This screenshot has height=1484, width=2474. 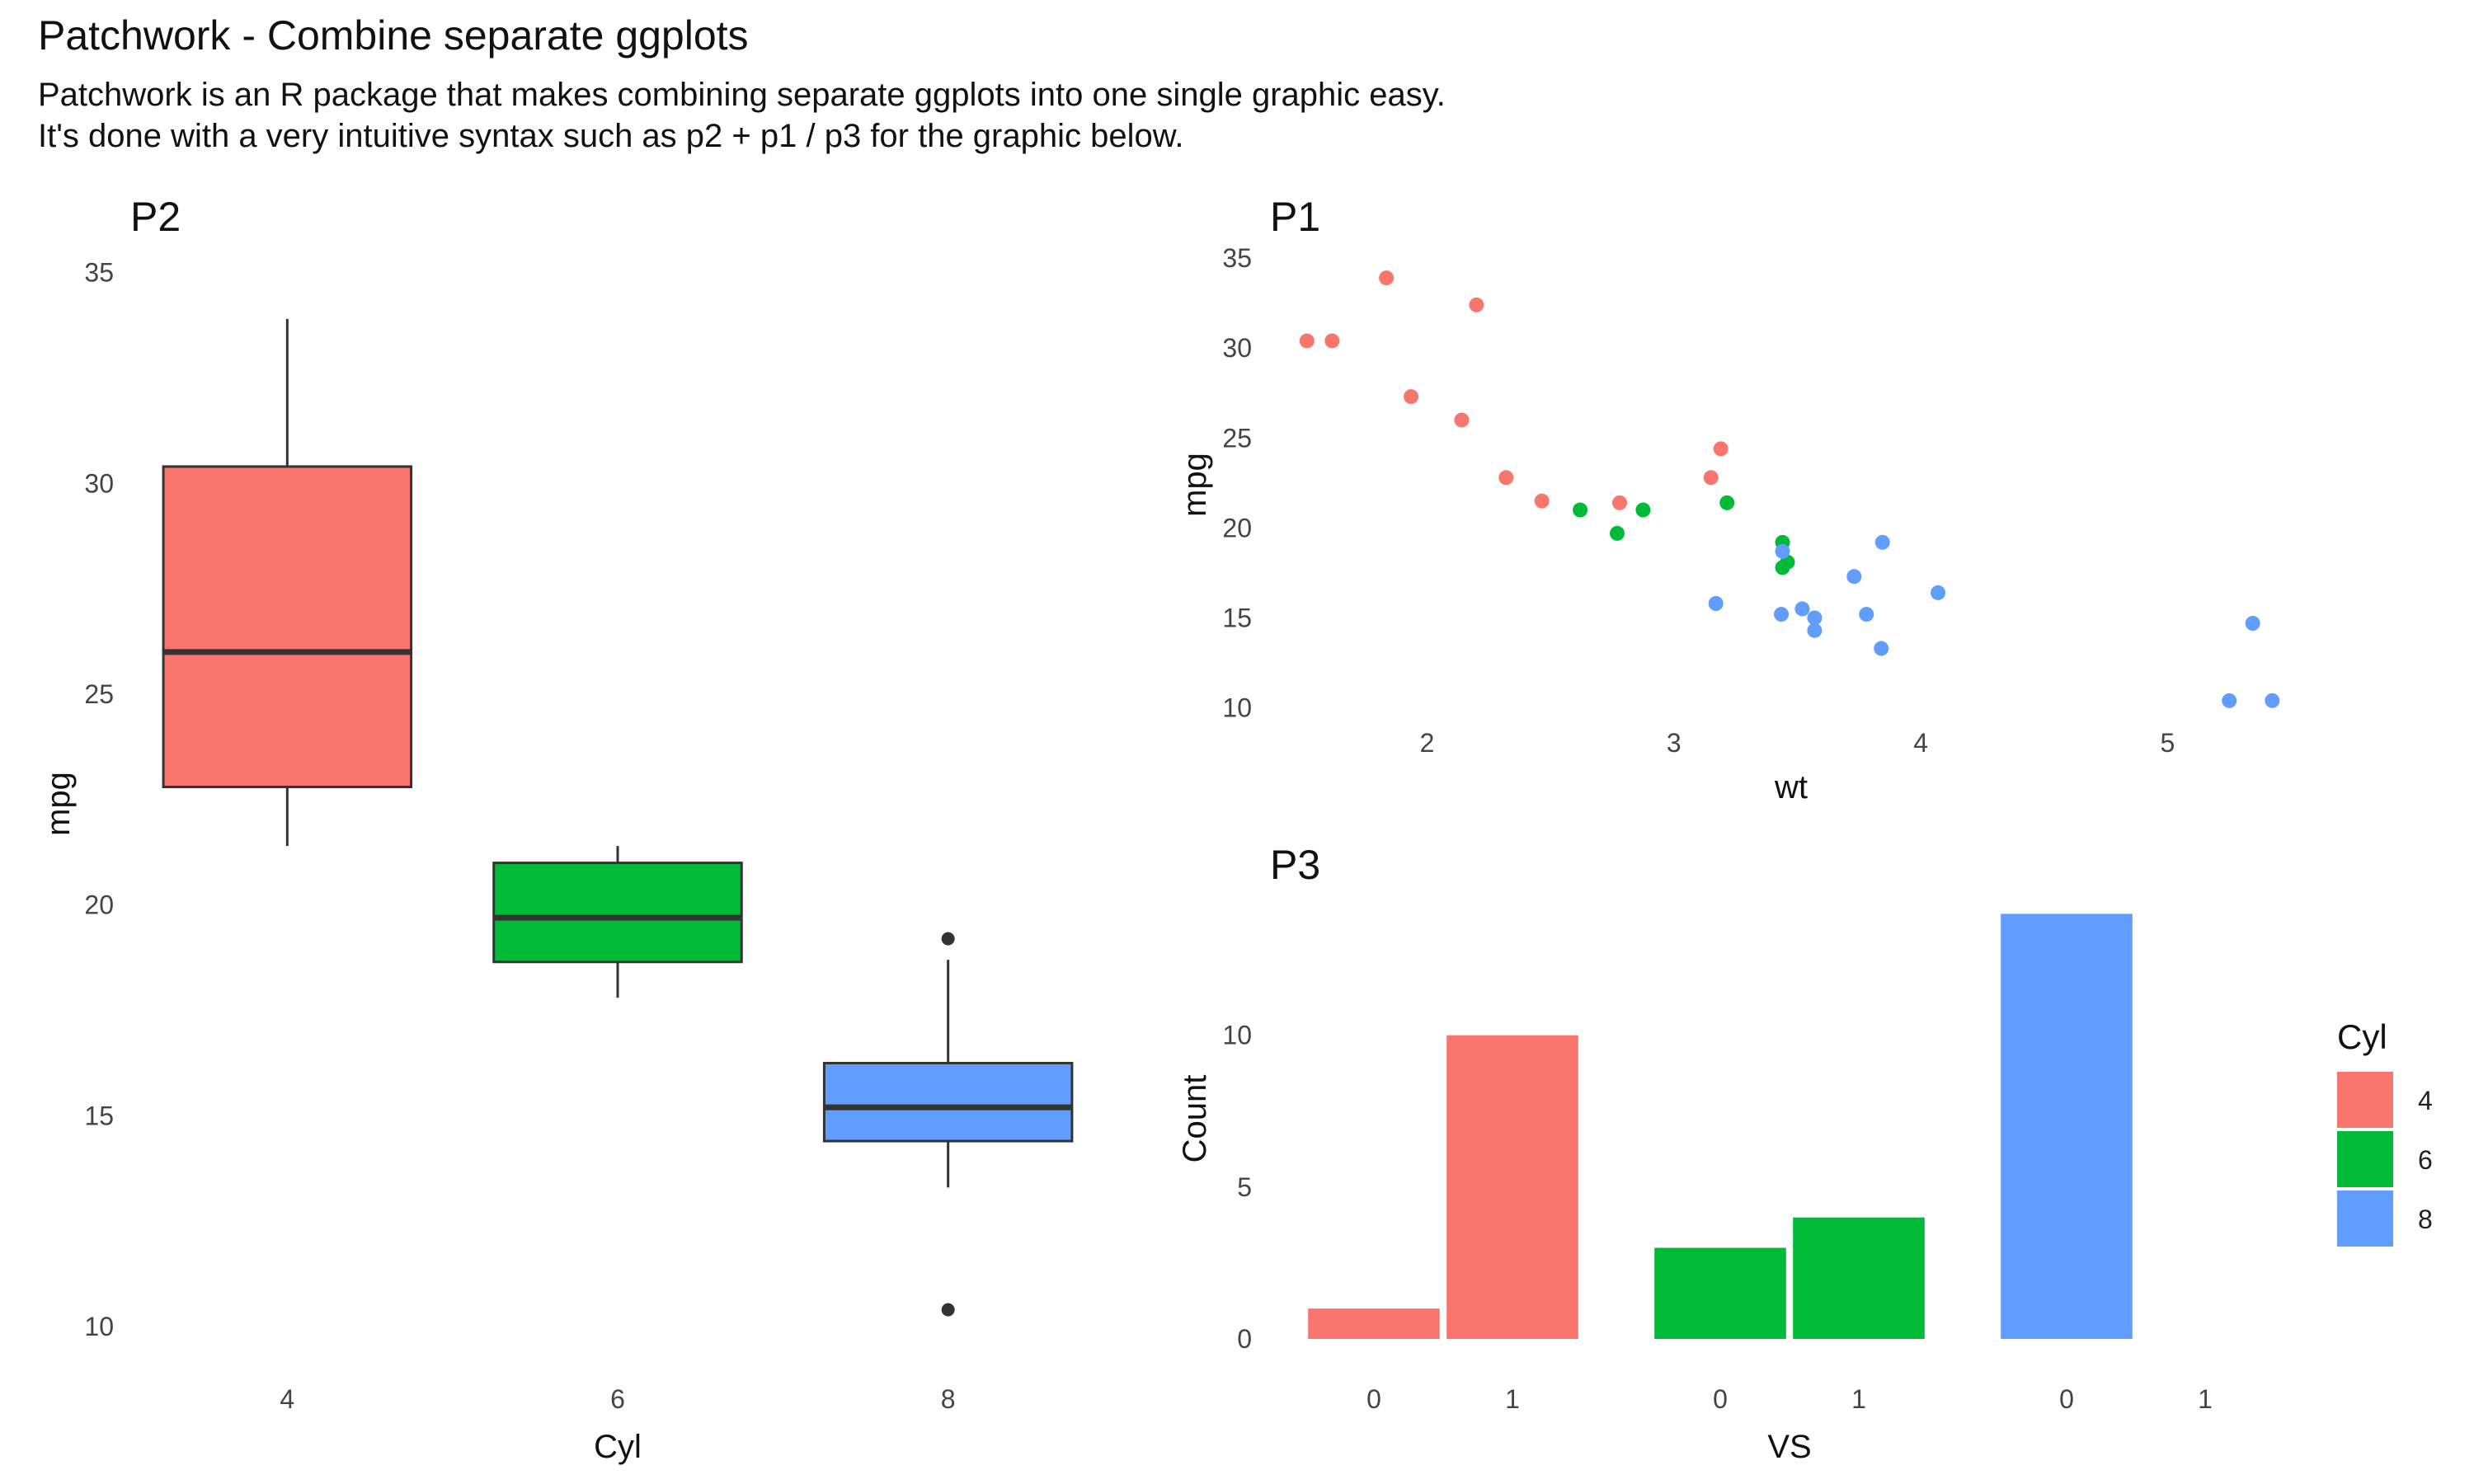 I want to click on legend: Cyl 4 6 8, so click(x=2385, y=1132).